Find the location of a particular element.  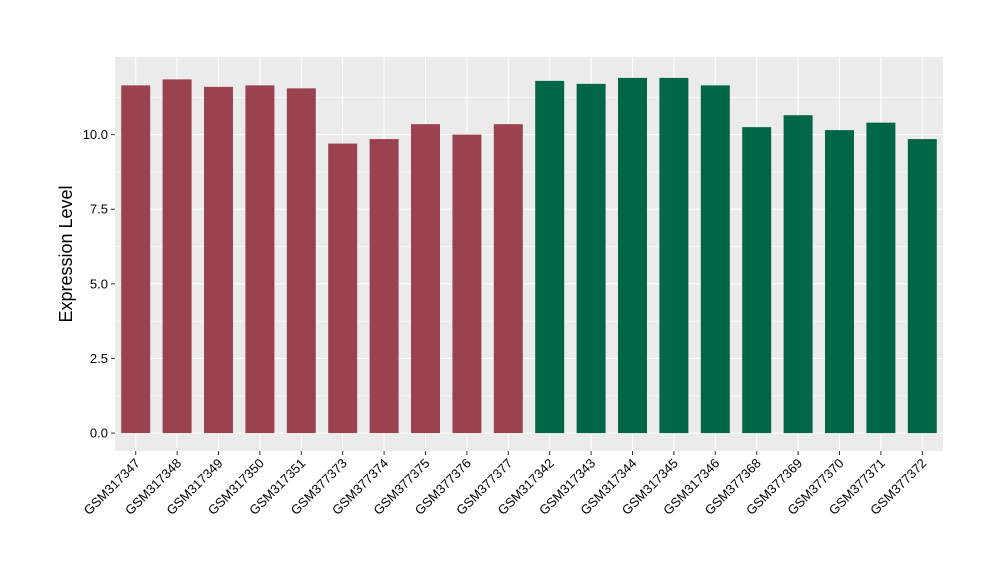

bar-GSM317348 is located at coordinates (177, 256).